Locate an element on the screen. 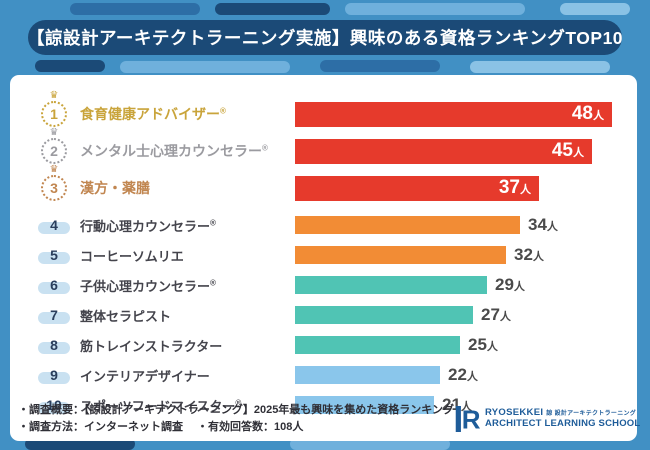  bar-cell: 21人 is located at coordinates (460, 405).